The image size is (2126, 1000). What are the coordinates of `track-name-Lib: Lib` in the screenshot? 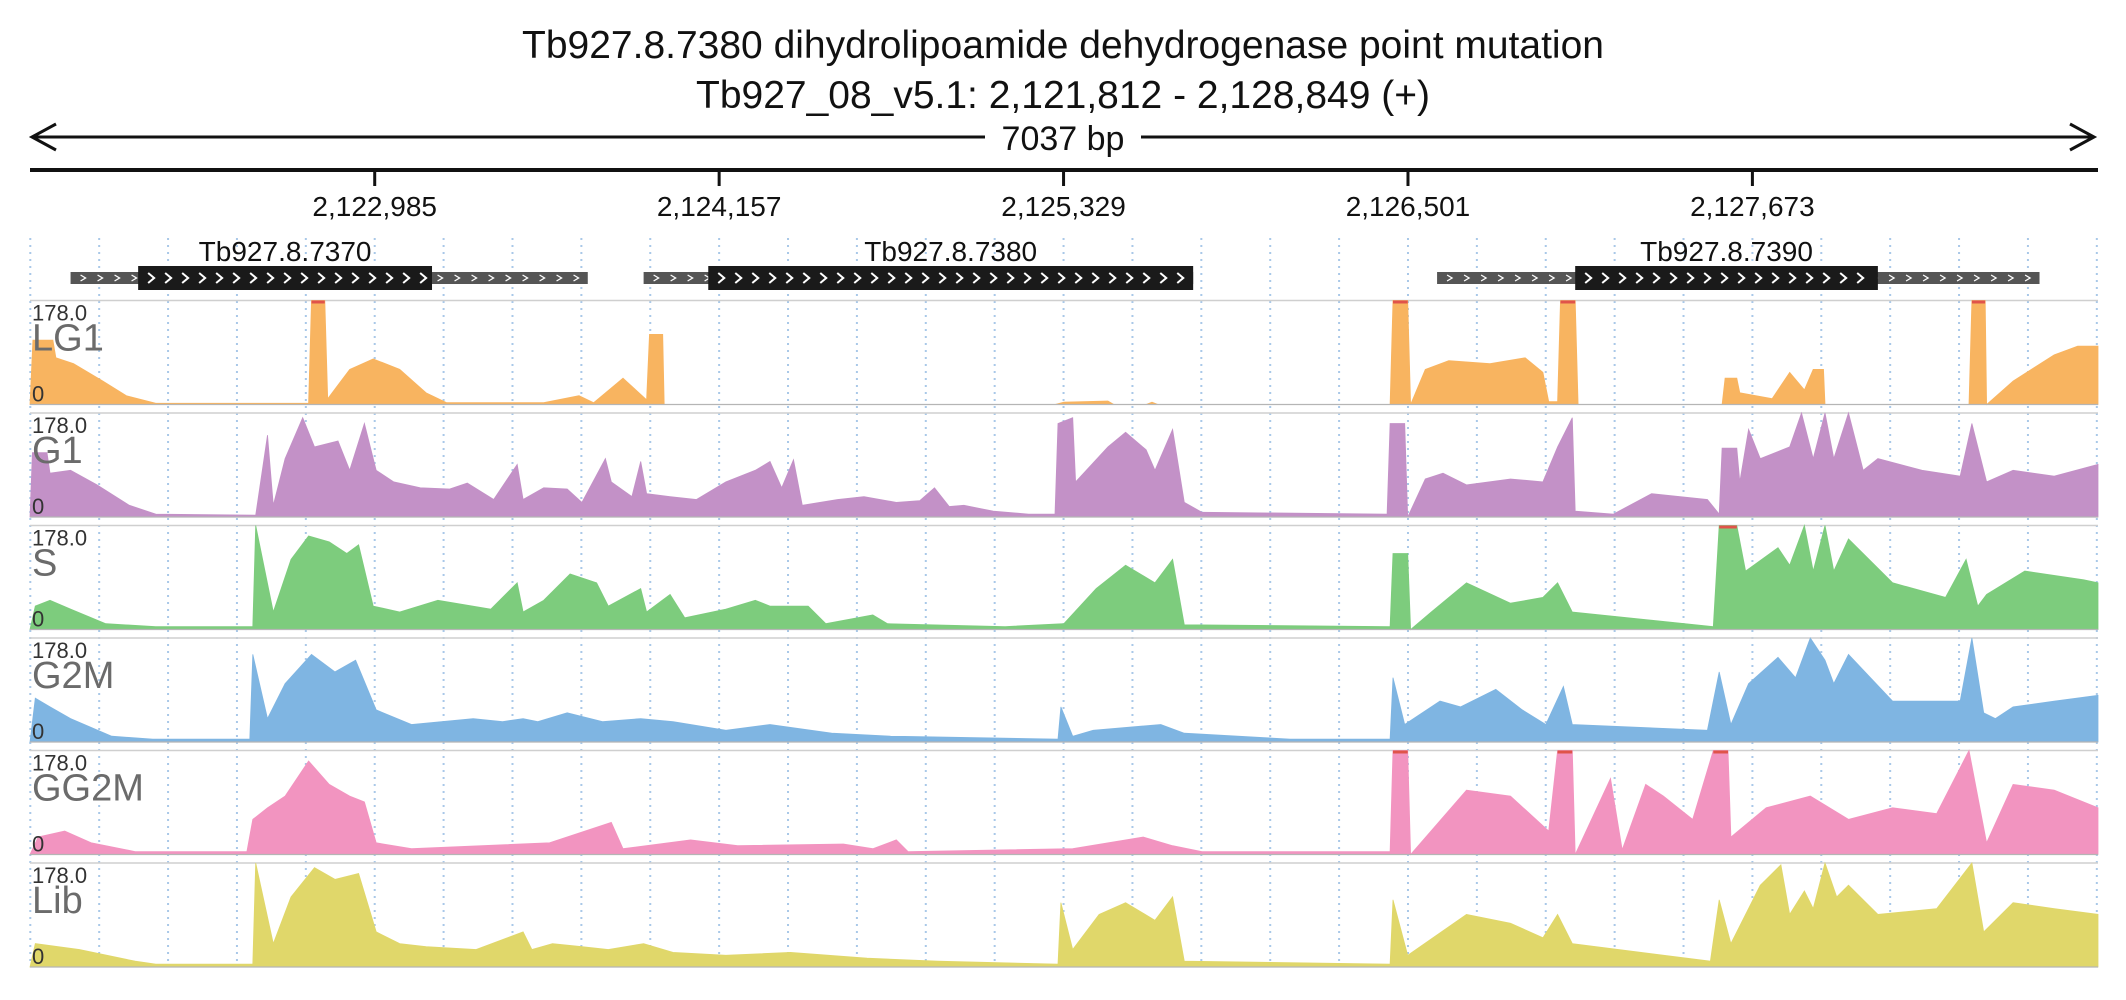 It's located at (57, 901).